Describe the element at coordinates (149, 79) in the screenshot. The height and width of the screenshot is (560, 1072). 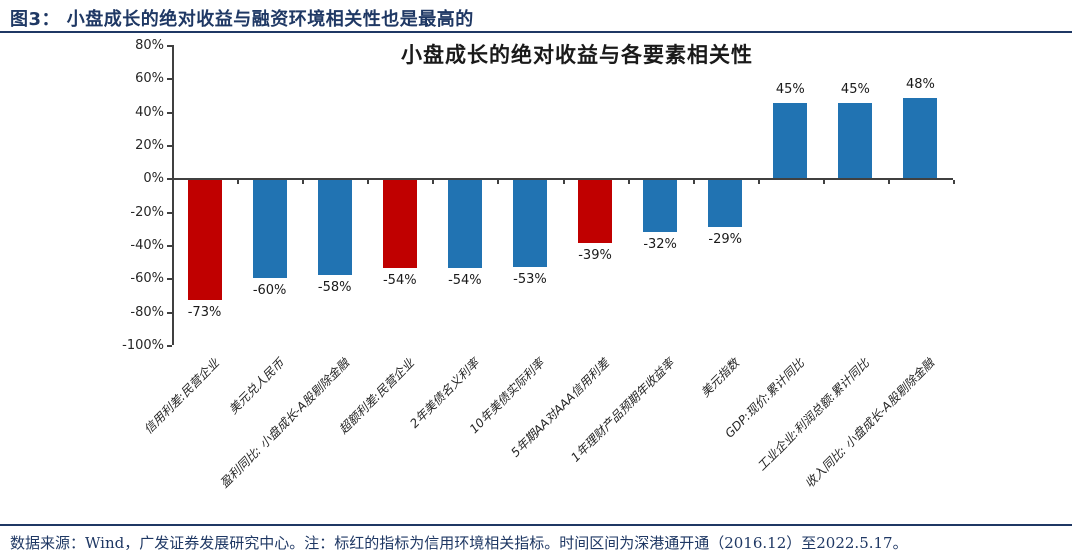
I see `y-axis-tick-label: 60%` at that location.